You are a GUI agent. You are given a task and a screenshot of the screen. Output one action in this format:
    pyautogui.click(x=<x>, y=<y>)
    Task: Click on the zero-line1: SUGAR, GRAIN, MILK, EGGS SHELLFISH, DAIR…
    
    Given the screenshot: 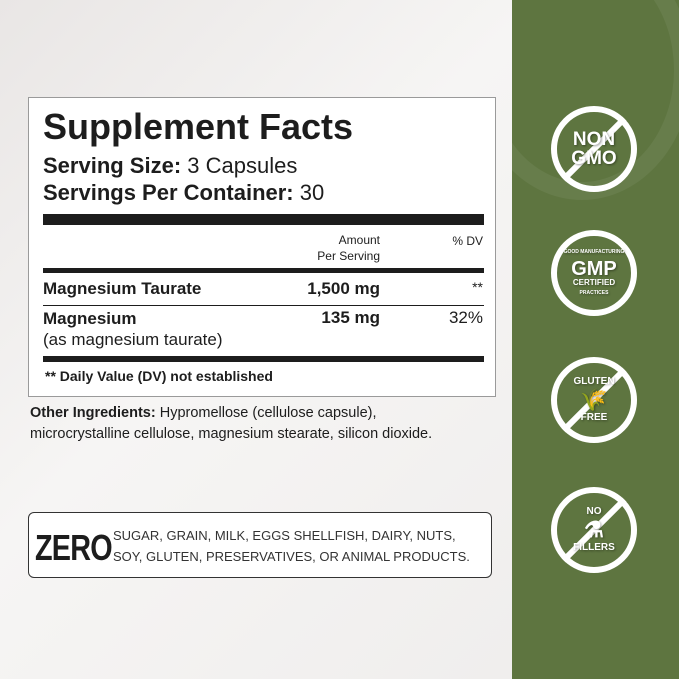 What is the action you would take?
    pyautogui.click(x=284, y=535)
    